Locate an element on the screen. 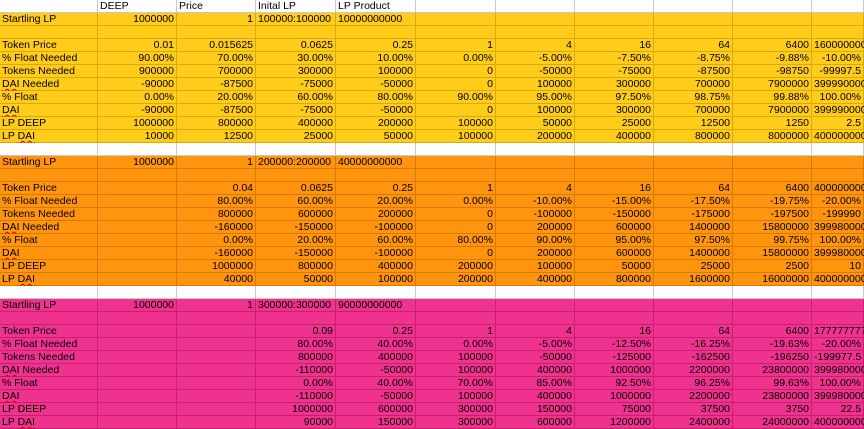 This screenshot has height=429, width=864. data-cell: 50000 is located at coordinates (614, 266).